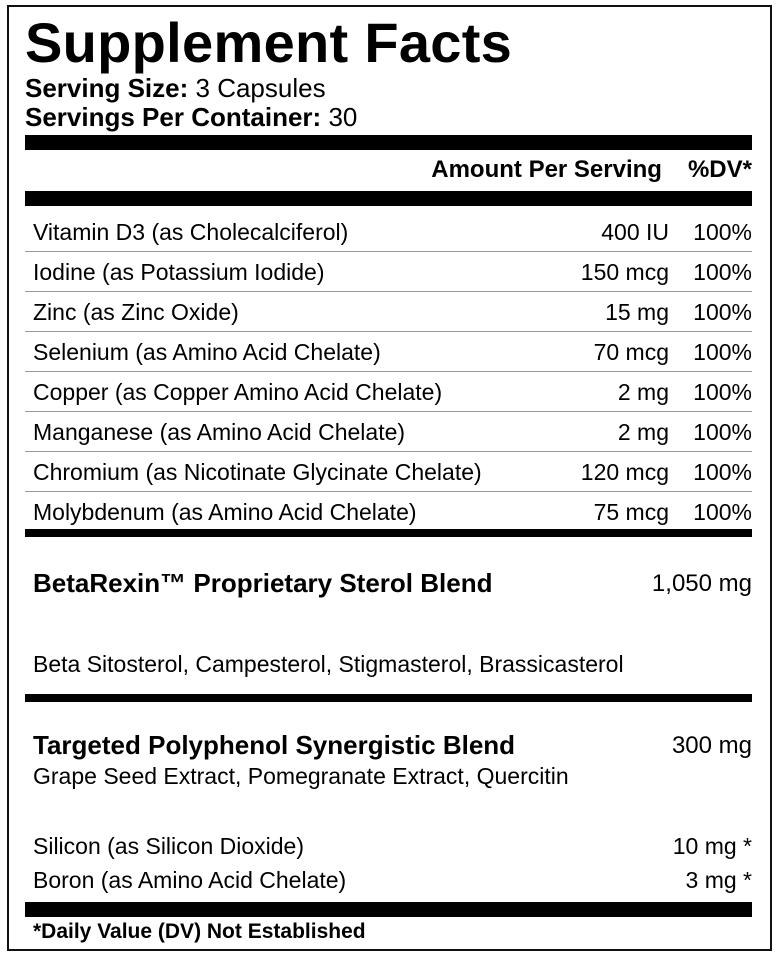 The image size is (779, 956). What do you see at coordinates (718, 880) in the screenshot?
I see `other-amount: 3 mg *` at bounding box center [718, 880].